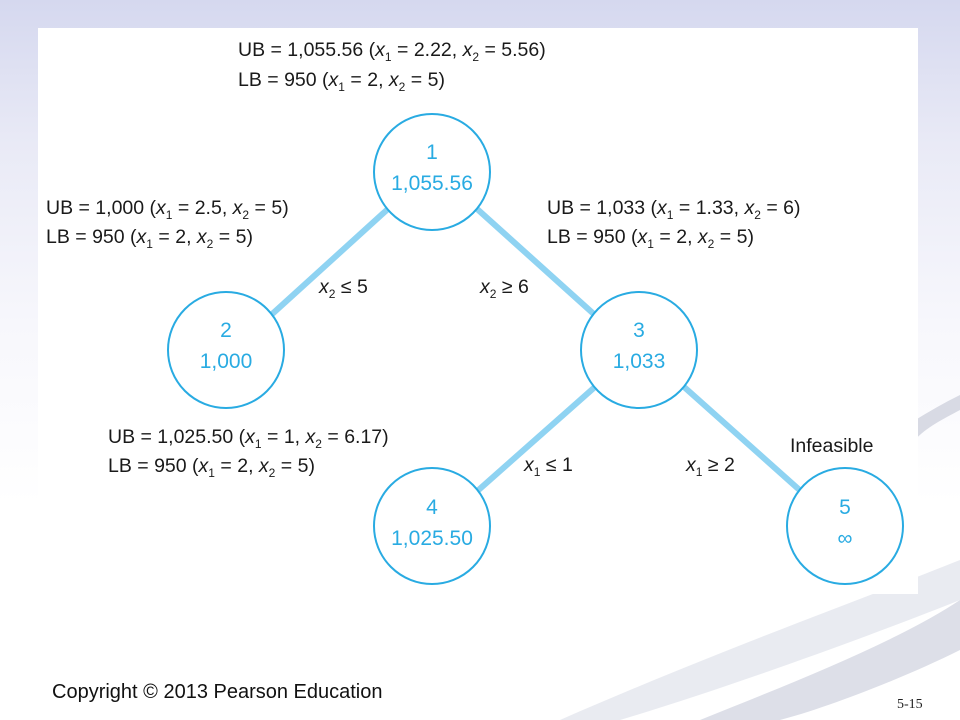  What do you see at coordinates (149, 238) in the screenshot?
I see `node-2-lower-bound: LB = 950 (x1 = 2, x2 = 5)` at bounding box center [149, 238].